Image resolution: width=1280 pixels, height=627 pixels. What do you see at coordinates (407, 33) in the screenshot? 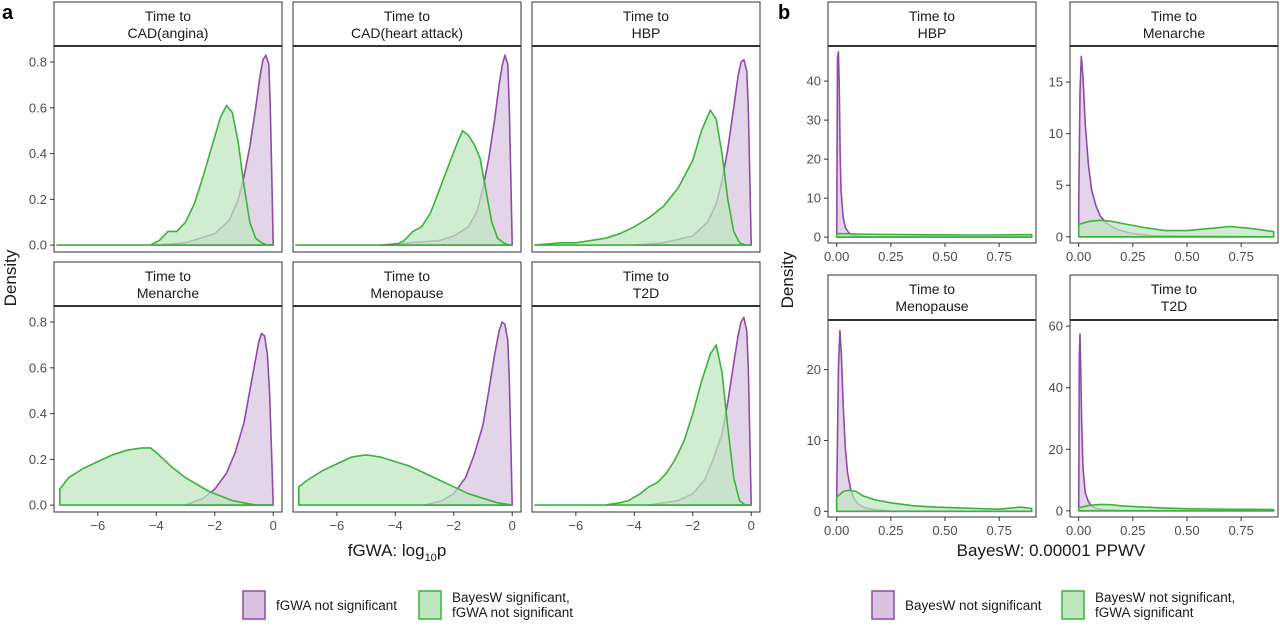
I see `facet-title-line2: CAD(heart attack)` at bounding box center [407, 33].